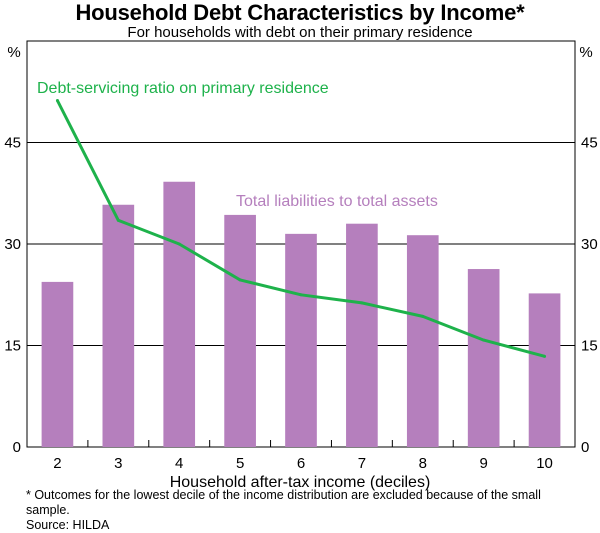 The width and height of the screenshot is (600, 533). What do you see at coordinates (68, 525) in the screenshot?
I see `source-note: Source: HILDA` at bounding box center [68, 525].